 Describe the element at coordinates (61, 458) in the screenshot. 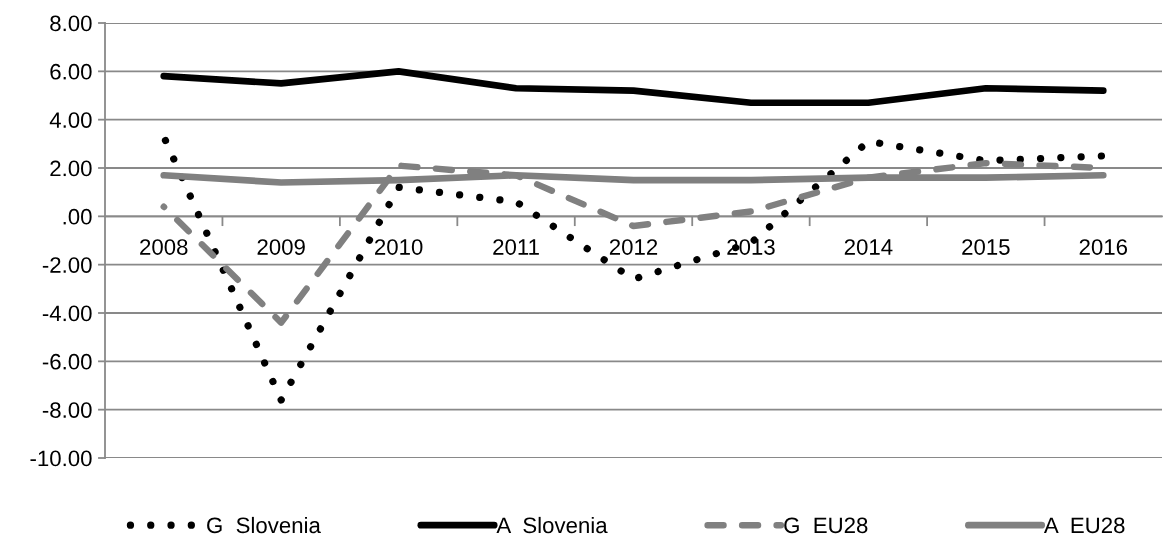

I see `y-tick-label: -10.00` at that location.